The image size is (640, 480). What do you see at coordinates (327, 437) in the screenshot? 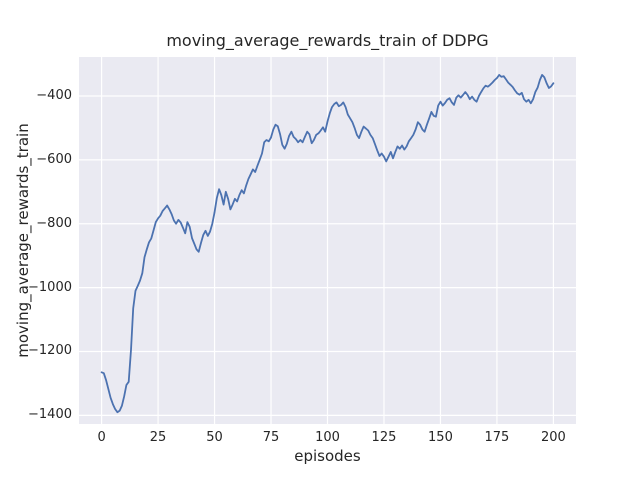
I see `x-tick-label: 100` at bounding box center [327, 437].